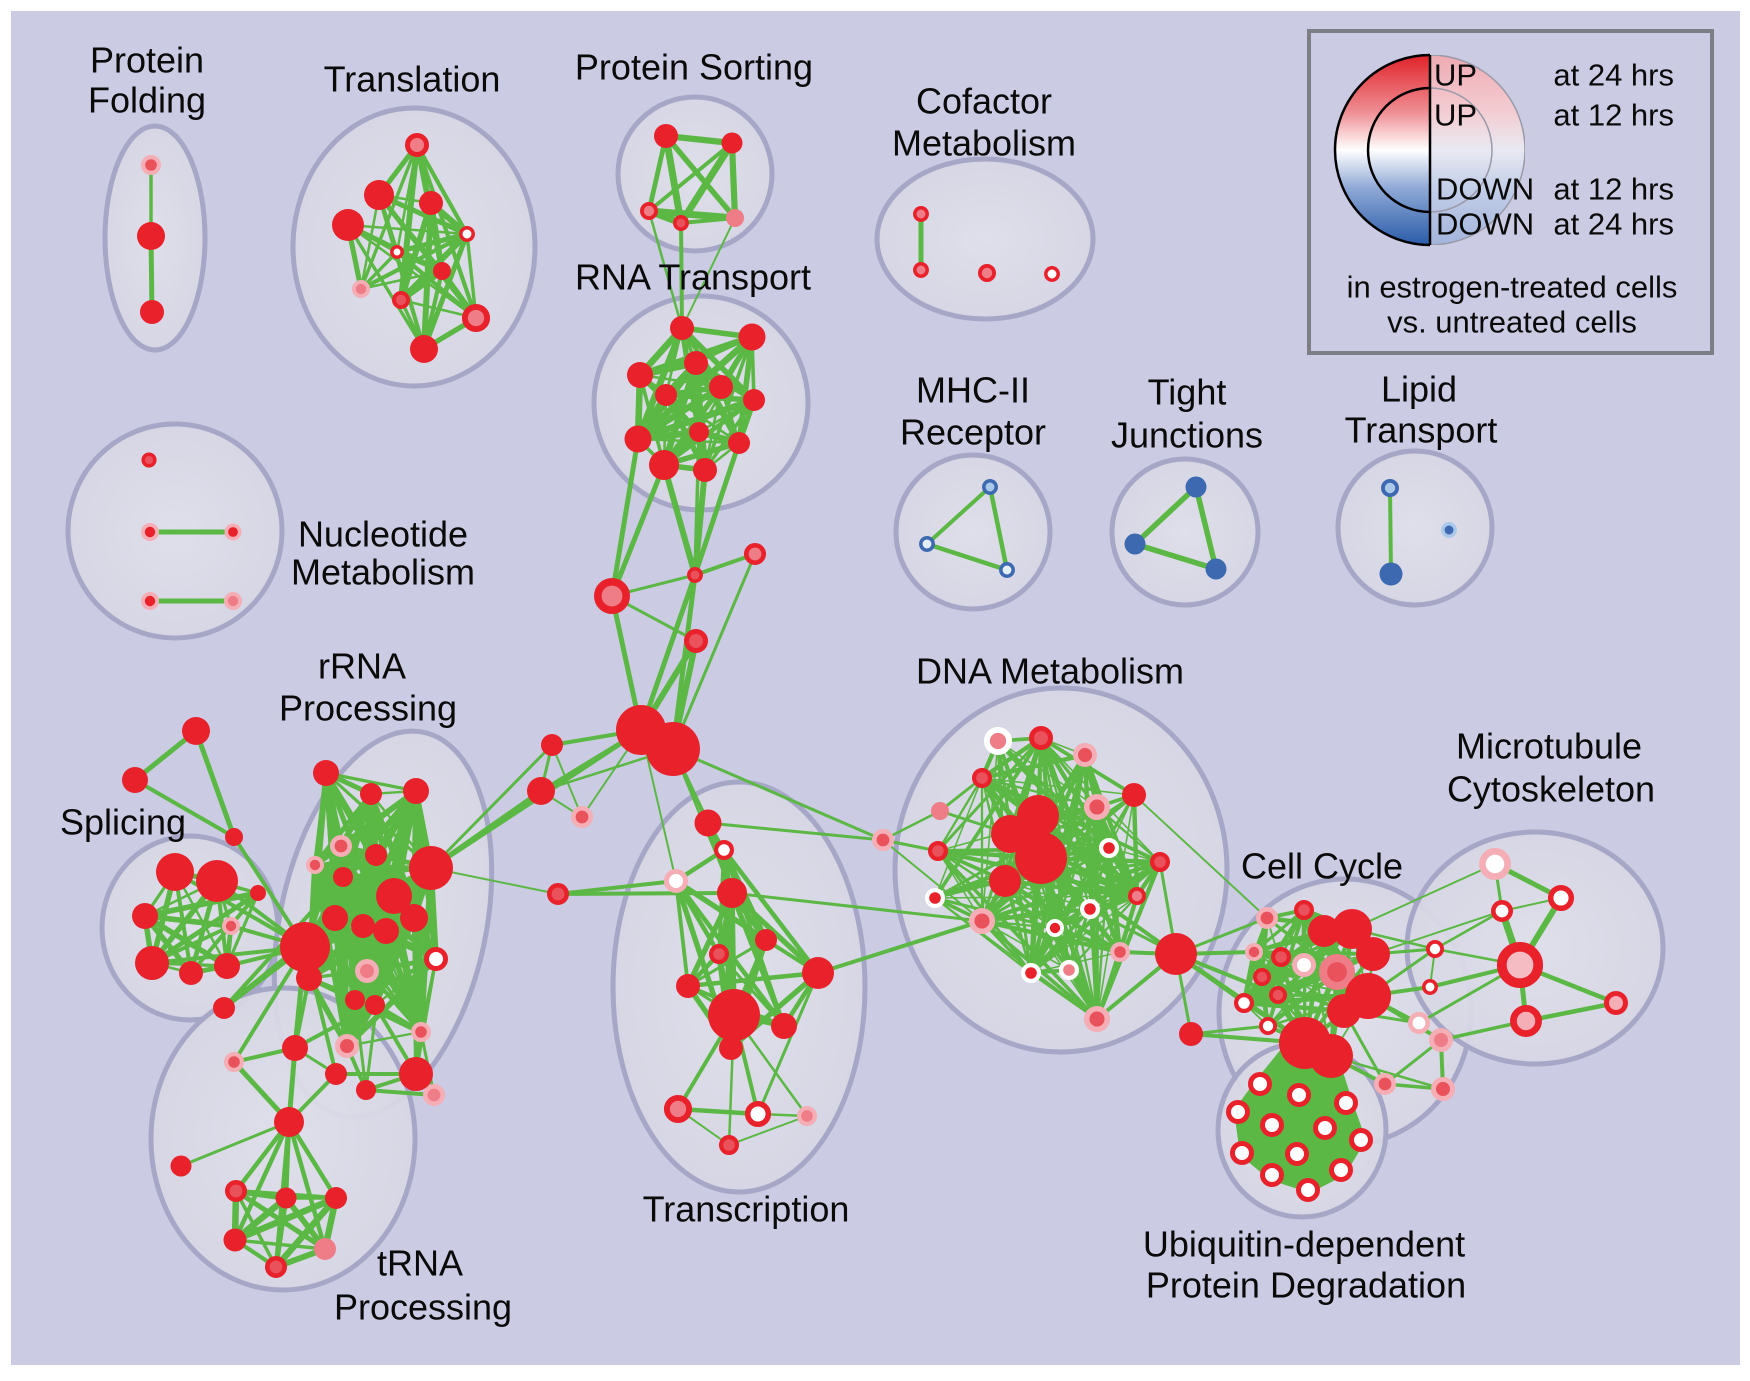 The image size is (1750, 1381). What do you see at coordinates (412, 79) in the screenshot?
I see `svg-text: Translation` at bounding box center [412, 79].